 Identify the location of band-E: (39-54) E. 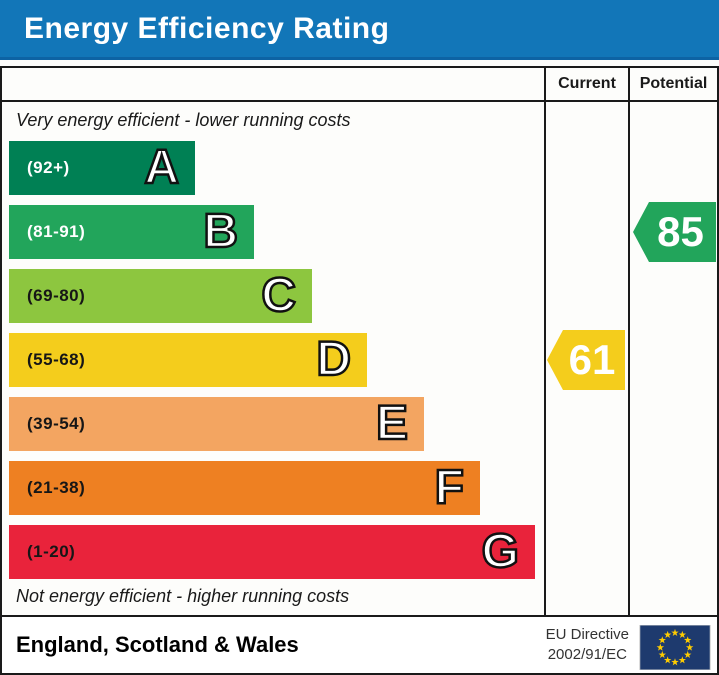
(216, 424).